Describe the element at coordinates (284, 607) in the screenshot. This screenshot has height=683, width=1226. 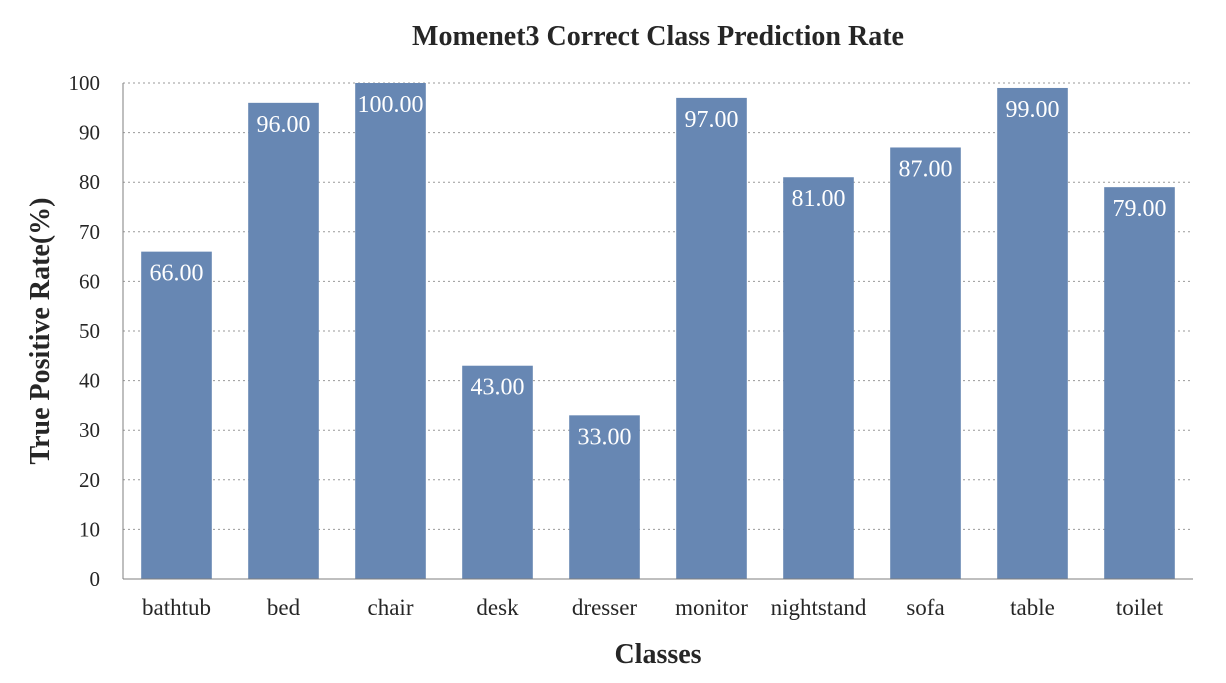
I see `x-tick-label: bed` at that location.